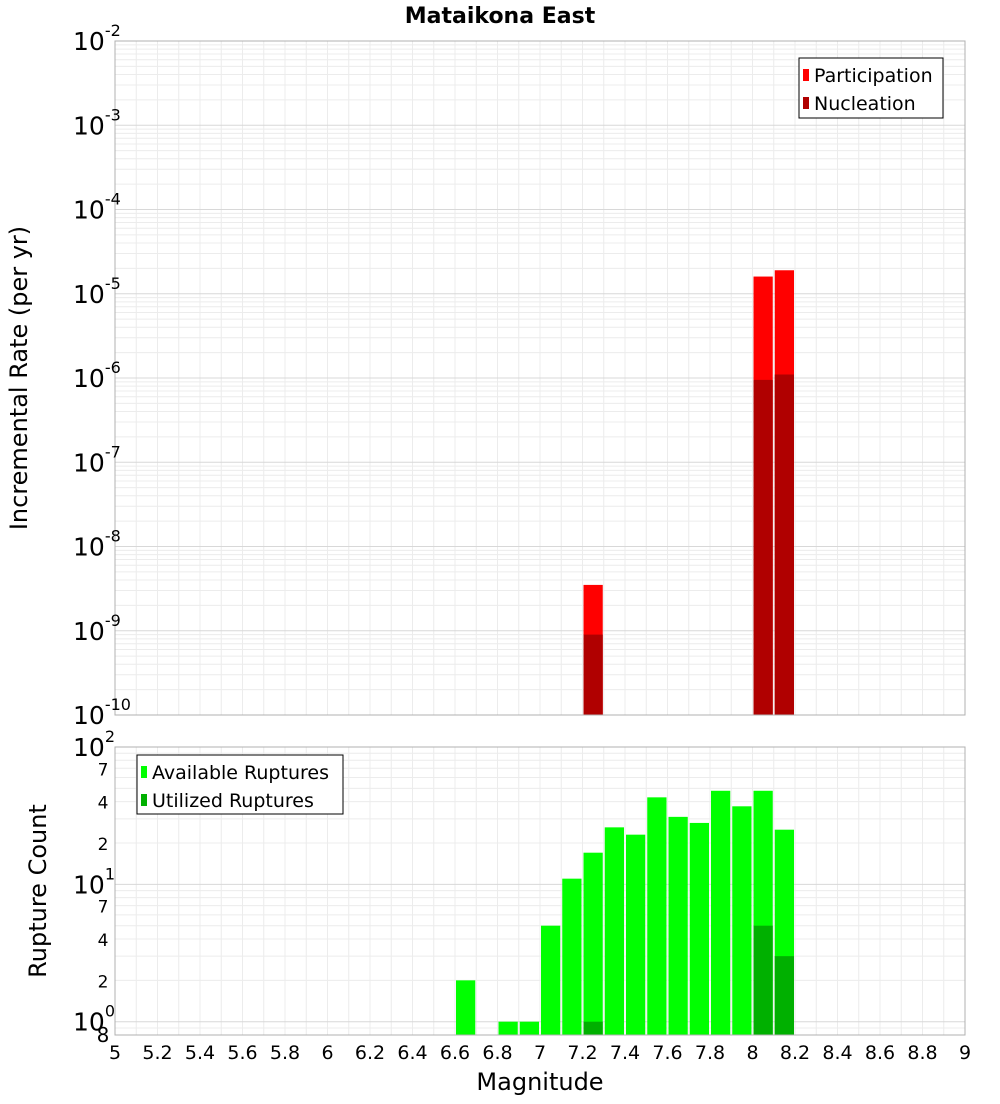 The height and width of the screenshot is (1104, 1000). What do you see at coordinates (200, 1053) in the screenshot?
I see `x-tick-label: 5.4` at bounding box center [200, 1053].